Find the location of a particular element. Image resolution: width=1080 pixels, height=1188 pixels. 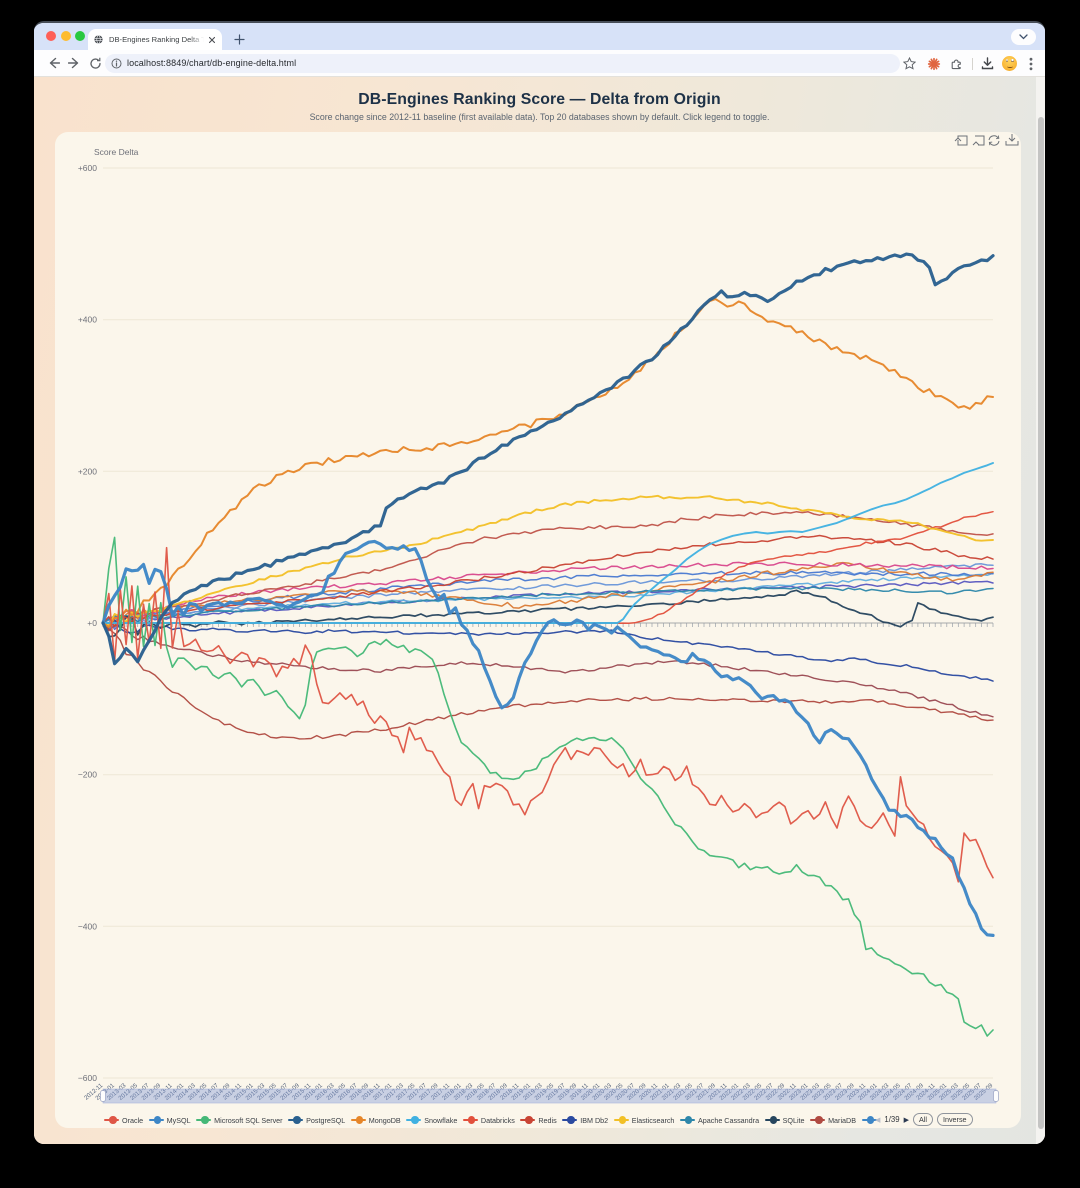

svg-text: −200 is located at coordinates (87, 775).